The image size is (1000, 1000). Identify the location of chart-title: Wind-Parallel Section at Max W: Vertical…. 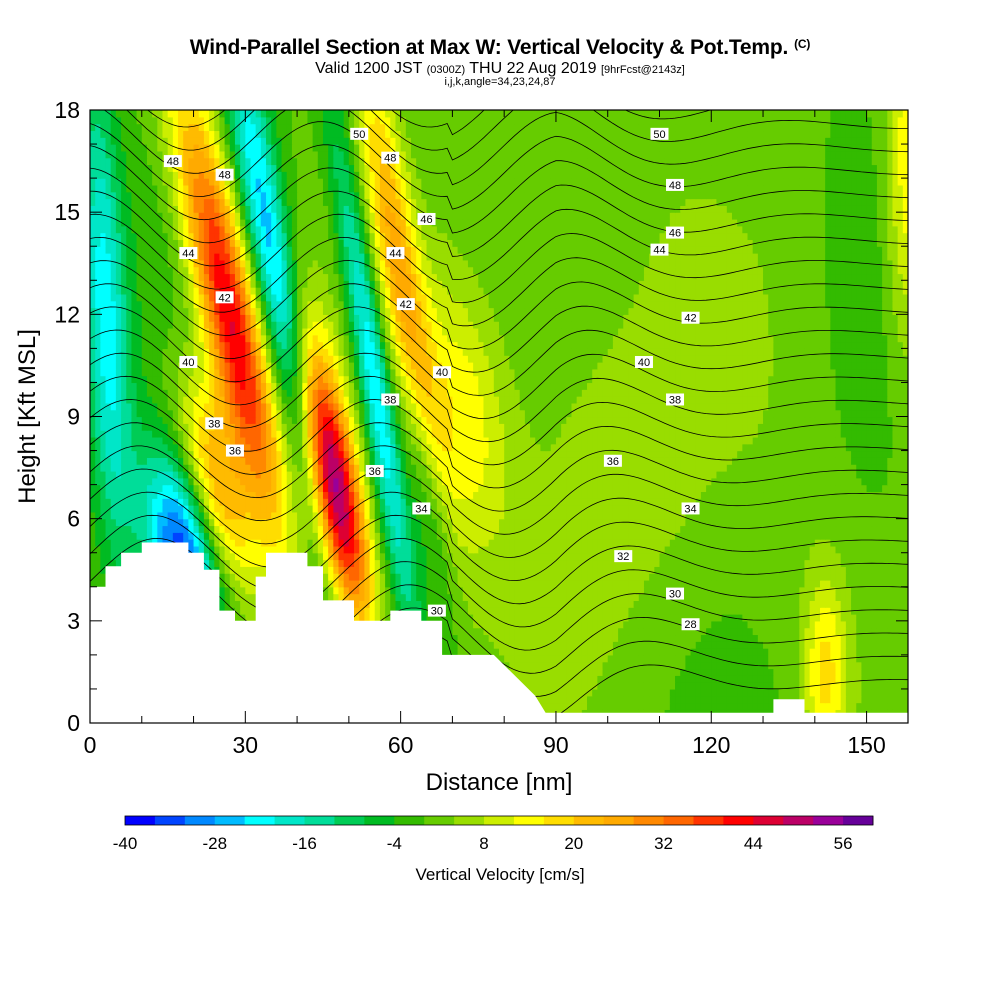
(500, 48).